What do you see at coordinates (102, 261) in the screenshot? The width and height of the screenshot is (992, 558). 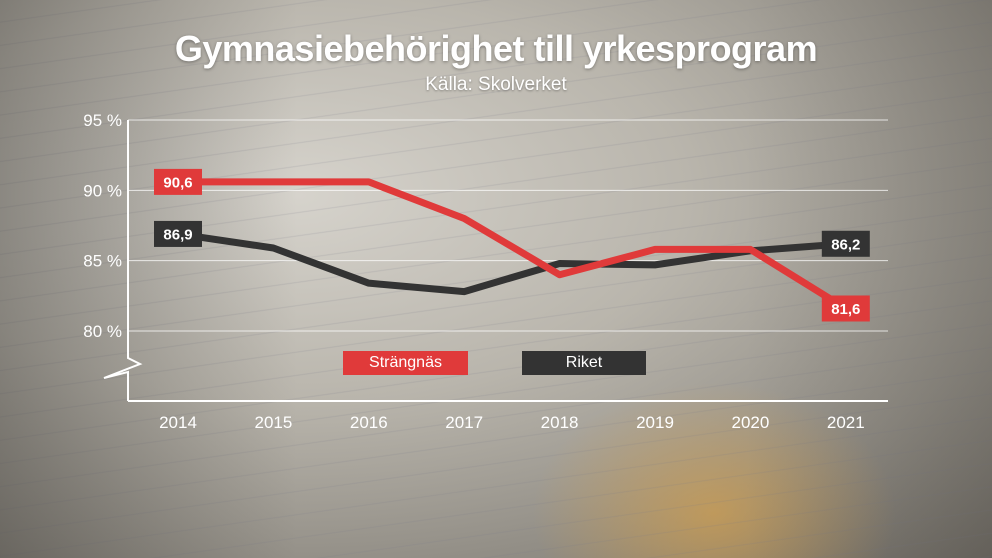 I see `y-tick-label: 85 %` at bounding box center [102, 261].